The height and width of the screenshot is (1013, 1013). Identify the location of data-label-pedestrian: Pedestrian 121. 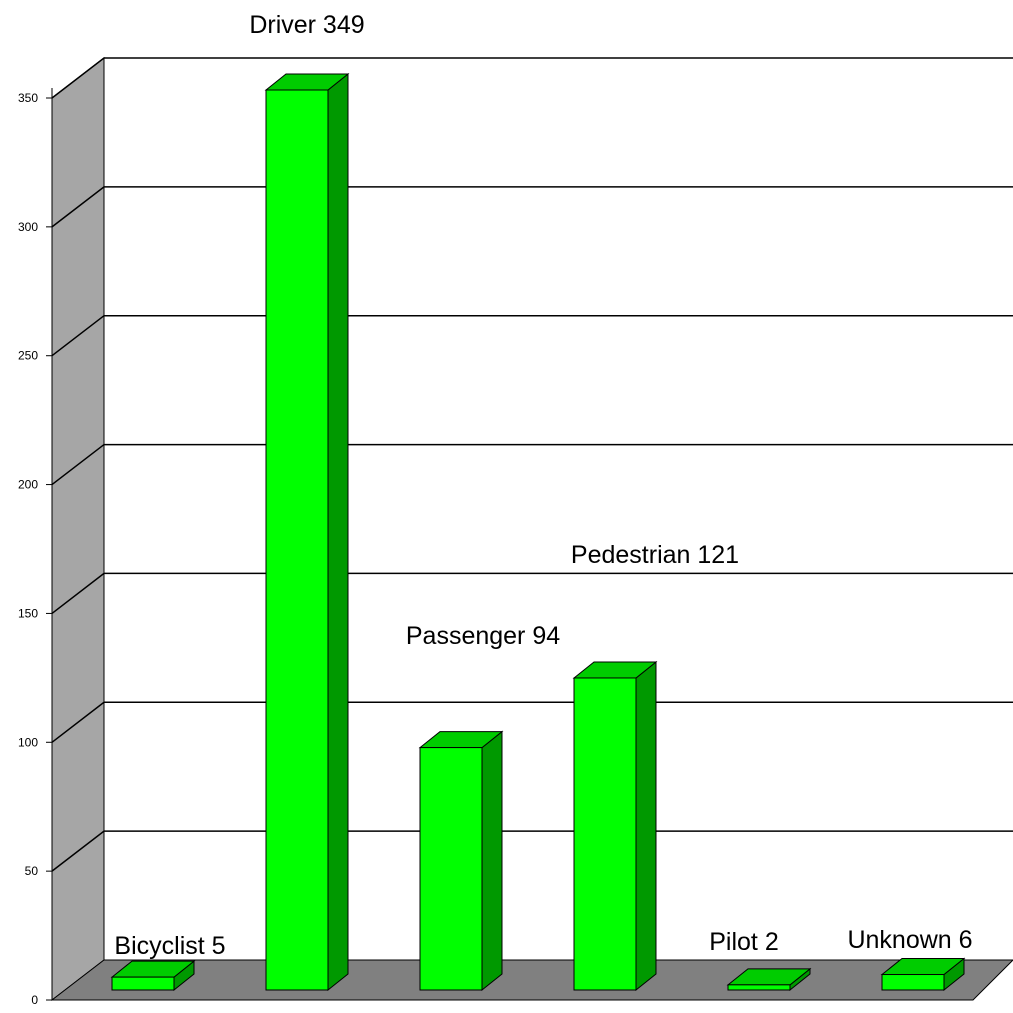
(655, 555).